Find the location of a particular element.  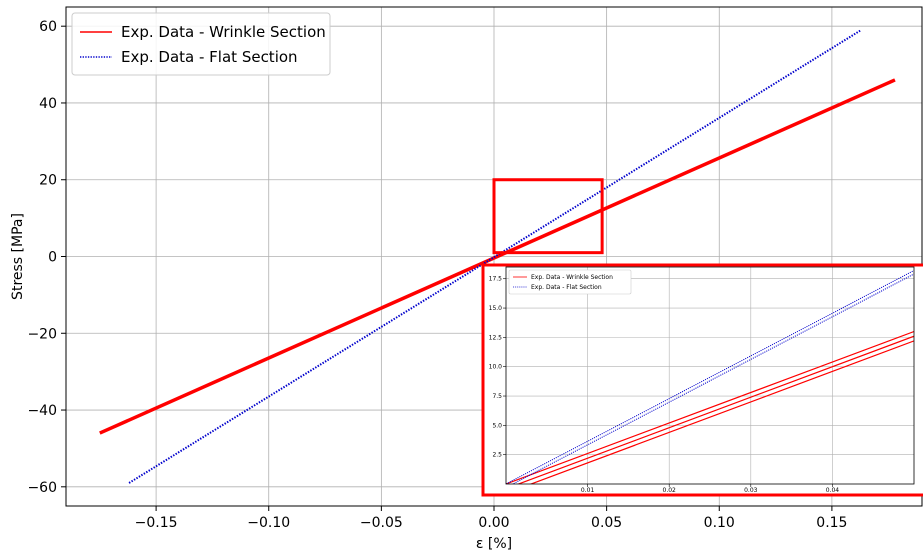

inset-y-tick-label: 10.0 is located at coordinates (496, 367).